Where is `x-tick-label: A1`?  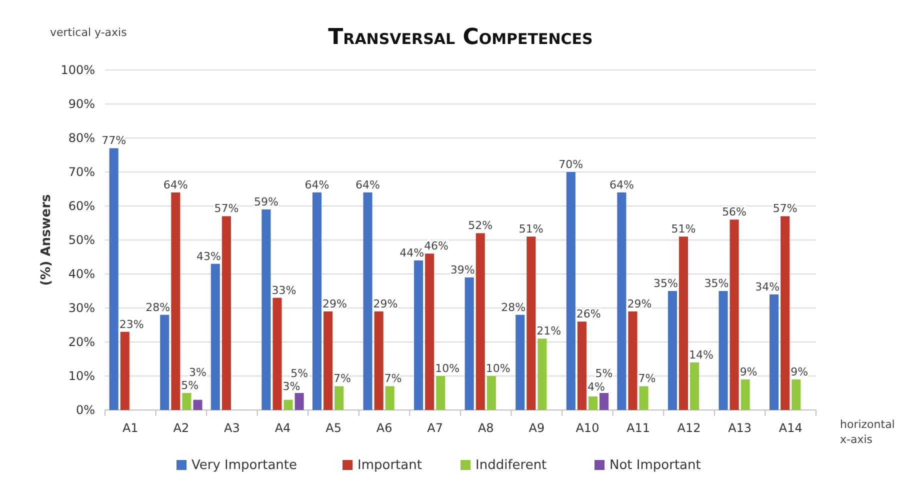
x-tick-label: A1 is located at coordinates (130, 428).